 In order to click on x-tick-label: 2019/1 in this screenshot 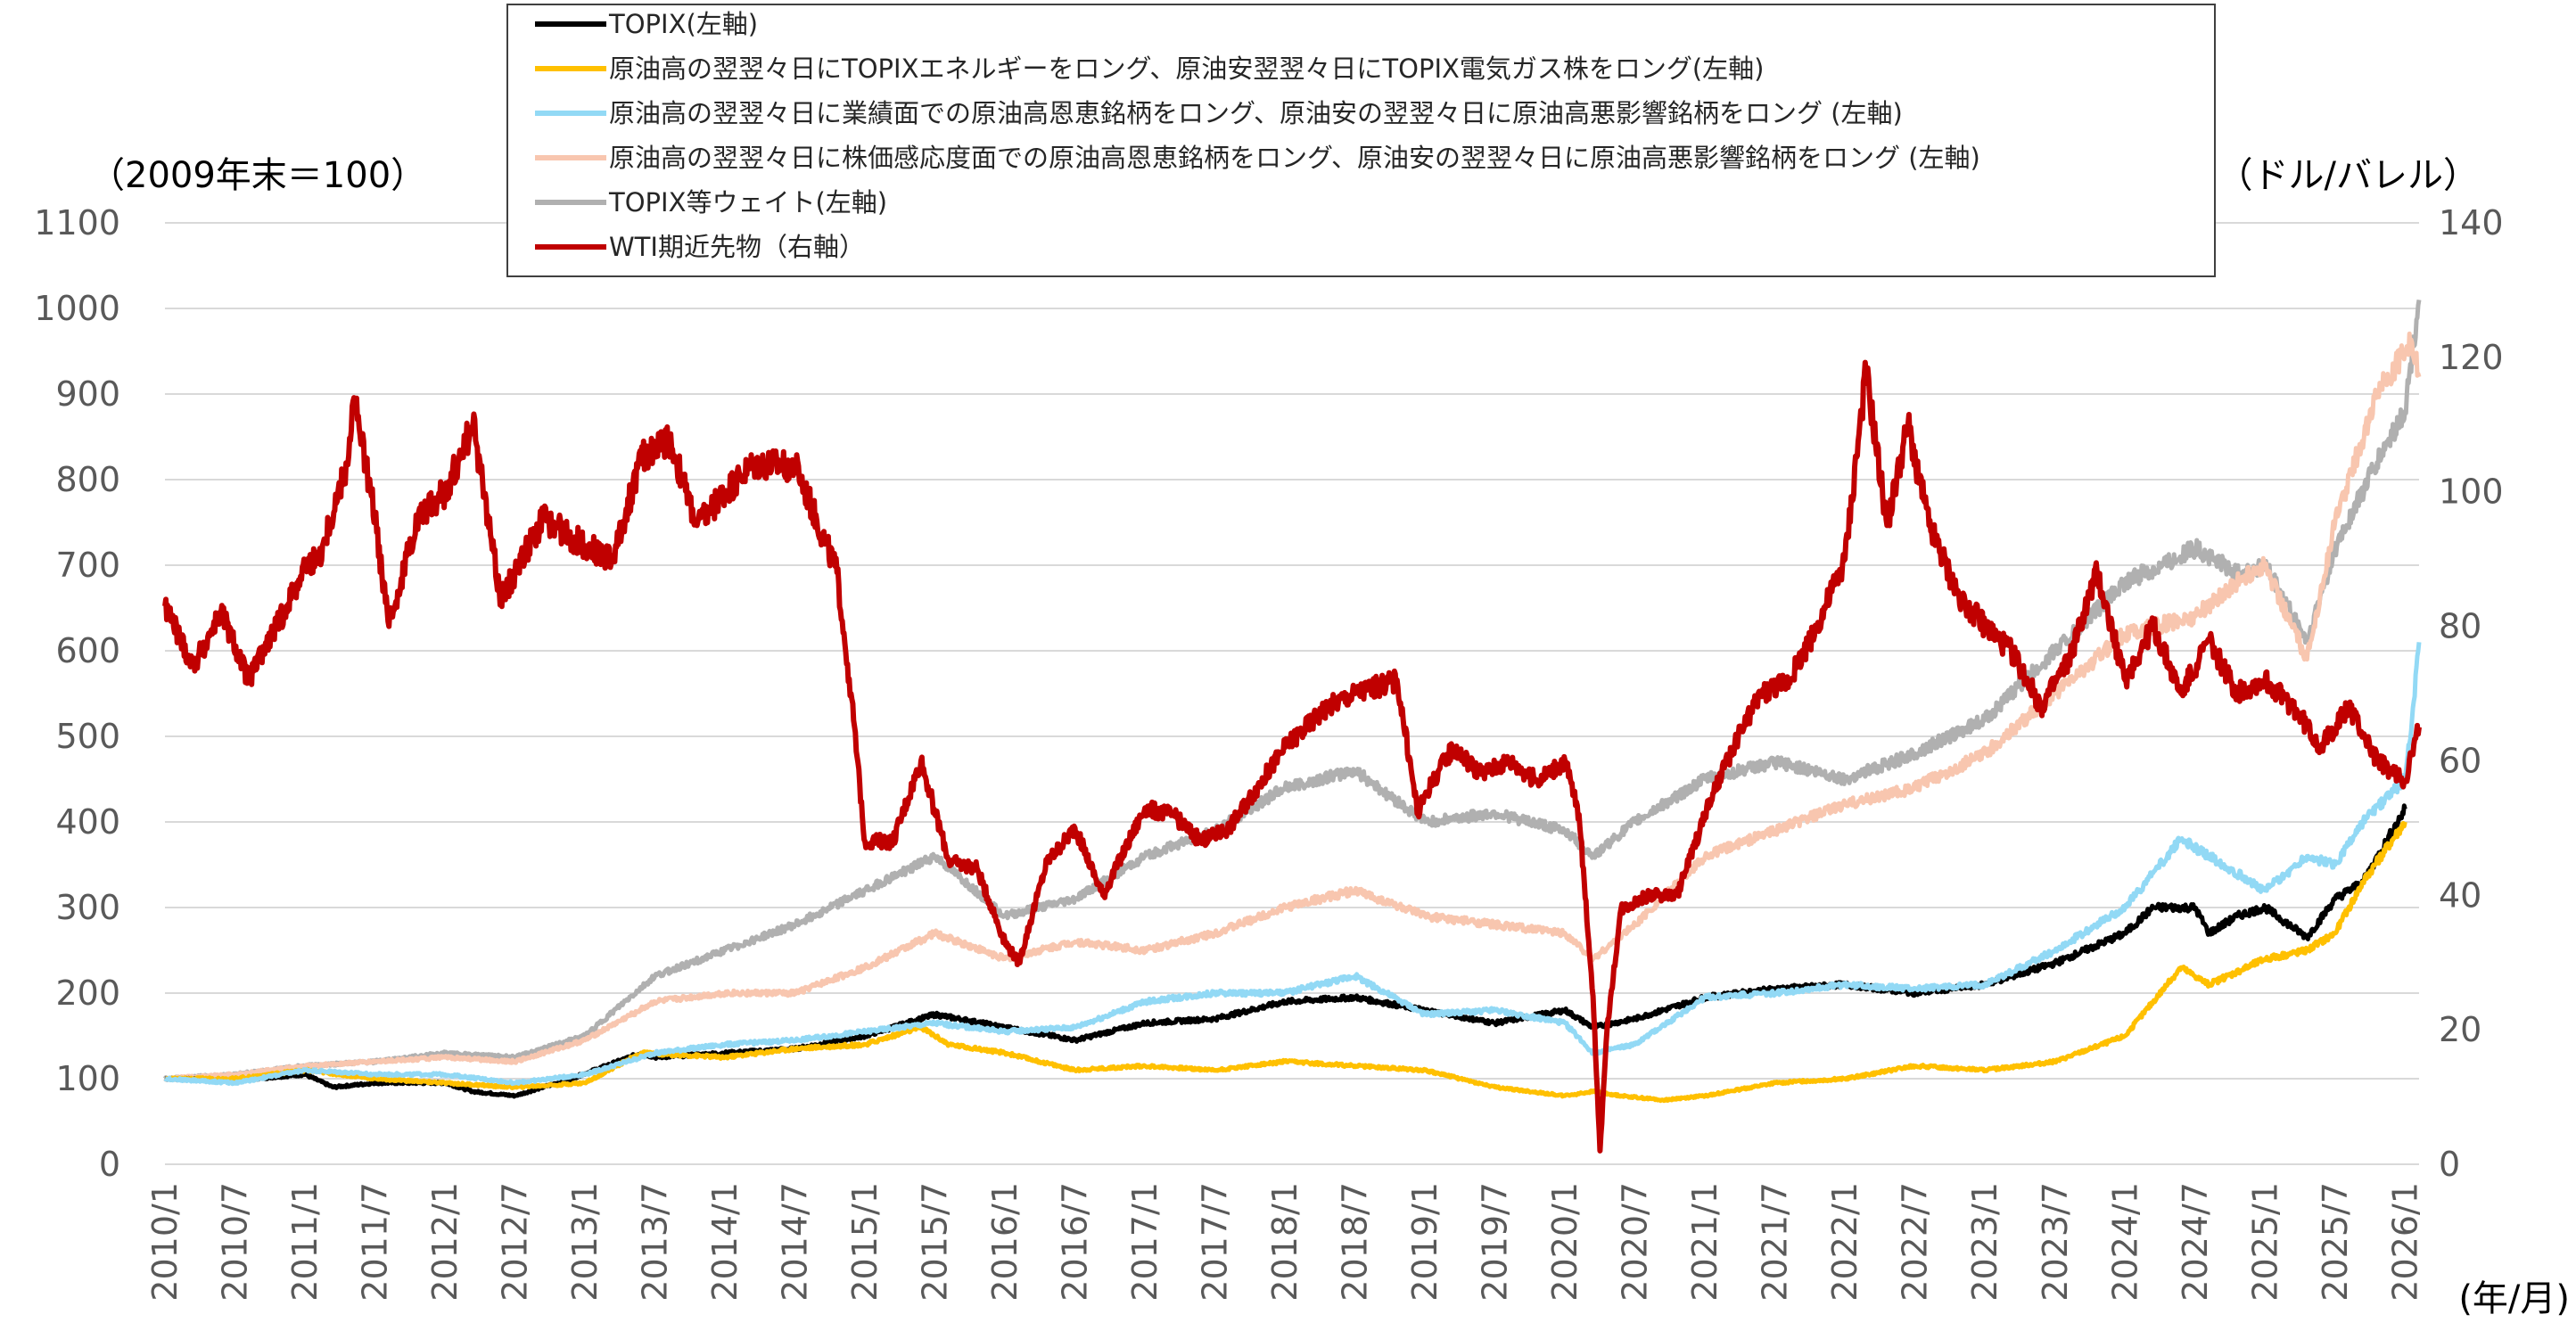, I will do `click(1424, 1242)`.